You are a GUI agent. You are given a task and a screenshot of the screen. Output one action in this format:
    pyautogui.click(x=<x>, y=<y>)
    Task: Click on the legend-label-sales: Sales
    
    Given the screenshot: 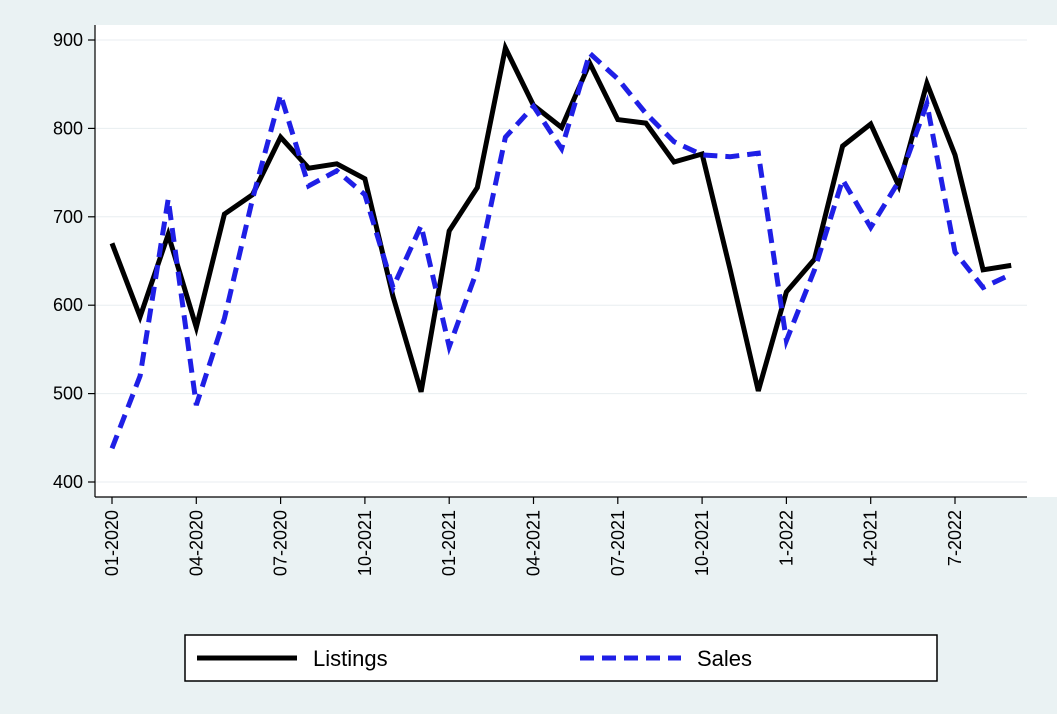 What is the action you would take?
    pyautogui.click(x=724, y=658)
    